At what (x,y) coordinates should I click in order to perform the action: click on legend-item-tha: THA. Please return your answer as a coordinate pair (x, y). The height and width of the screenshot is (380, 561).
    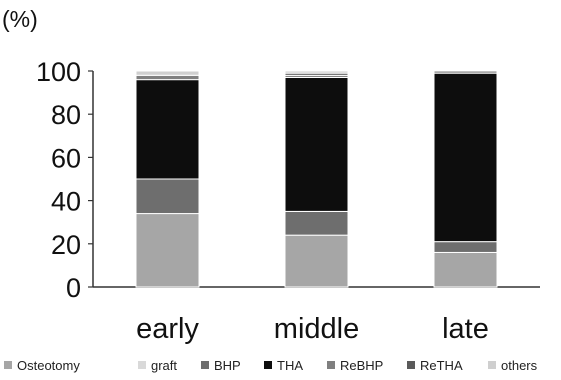
    Looking at the image, I should click on (283, 365).